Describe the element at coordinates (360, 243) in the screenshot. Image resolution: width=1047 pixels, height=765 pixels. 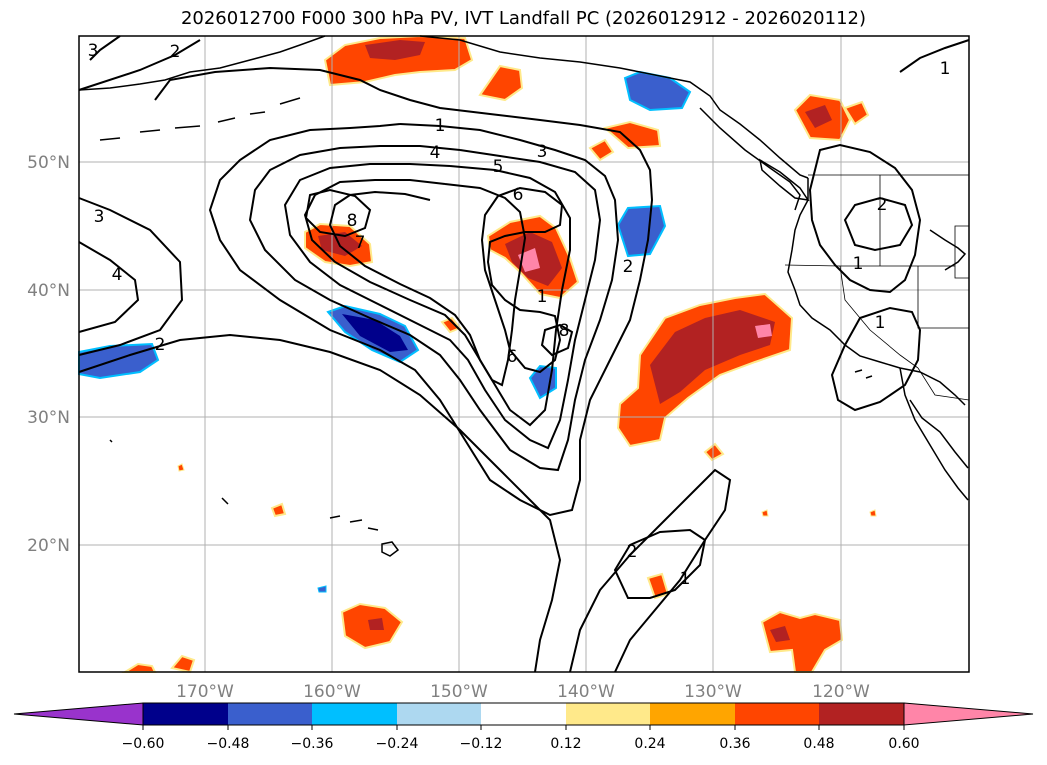
I see `contour-label: 7` at that location.